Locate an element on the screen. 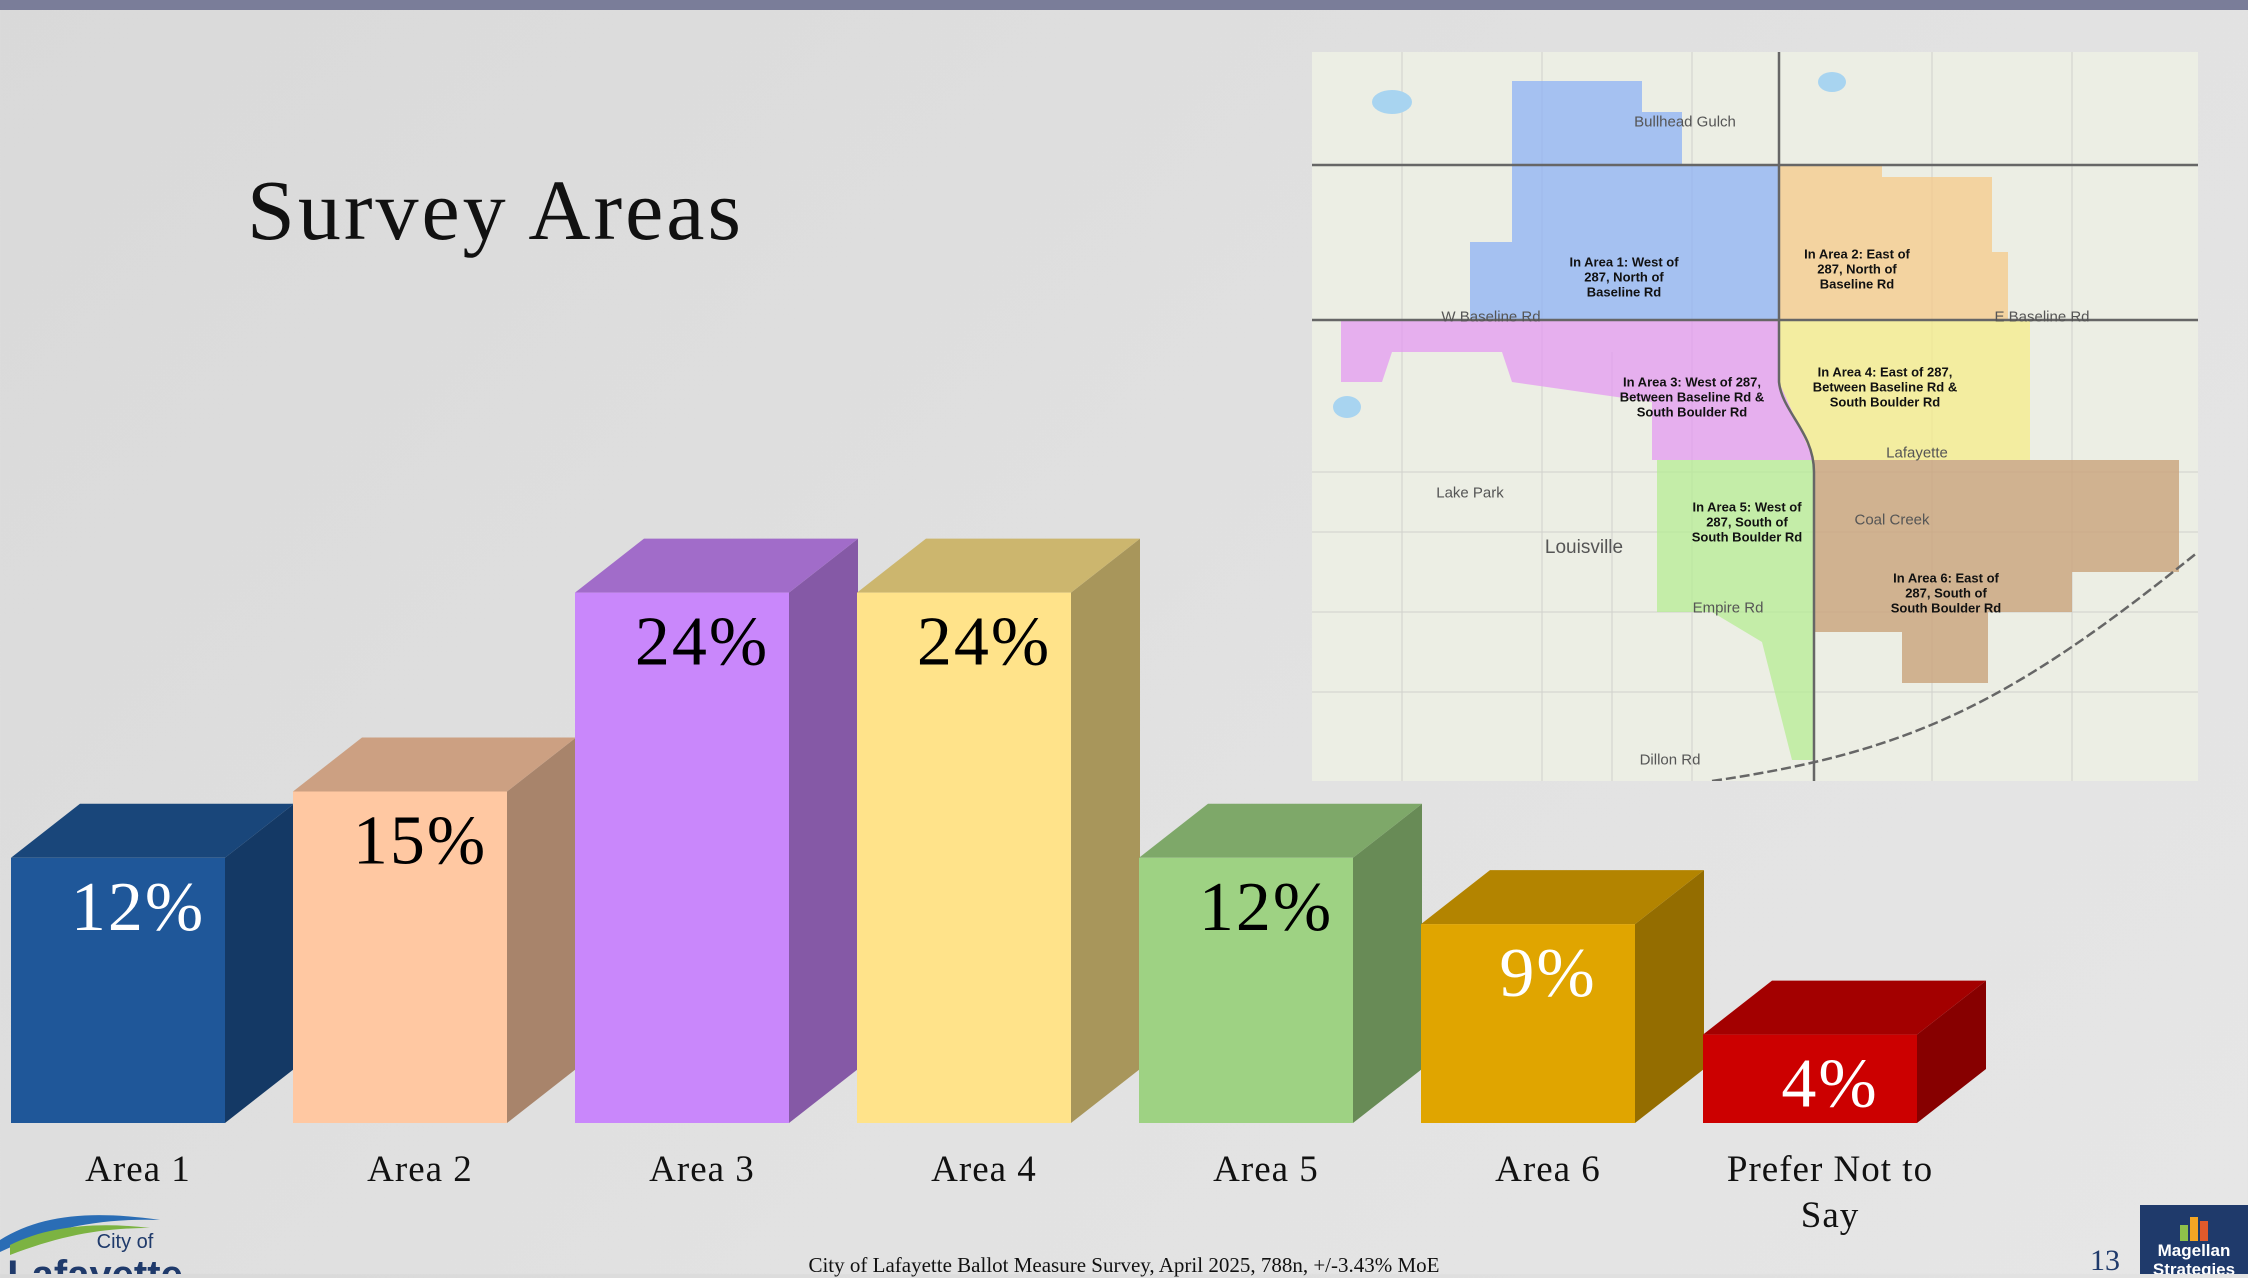  area-2-region is located at coordinates (1893, 242).